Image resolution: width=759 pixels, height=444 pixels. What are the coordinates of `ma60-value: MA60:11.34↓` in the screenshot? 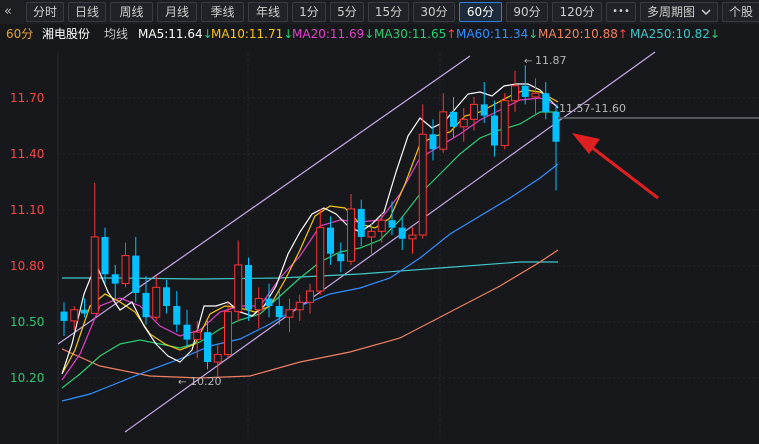 It's located at (497, 34).